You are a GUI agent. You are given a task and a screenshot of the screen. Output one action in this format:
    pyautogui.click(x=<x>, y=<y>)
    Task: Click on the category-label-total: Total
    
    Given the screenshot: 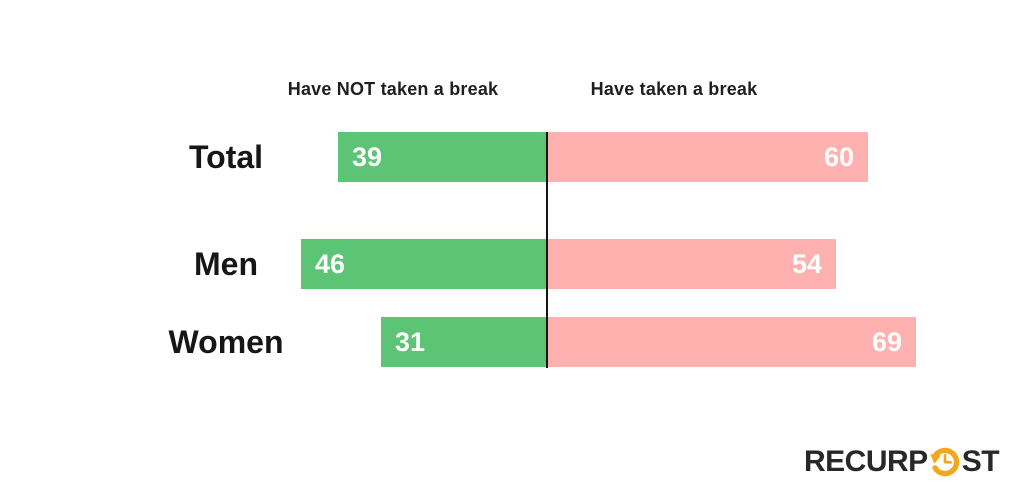 What is the action you would take?
    pyautogui.click(x=226, y=157)
    